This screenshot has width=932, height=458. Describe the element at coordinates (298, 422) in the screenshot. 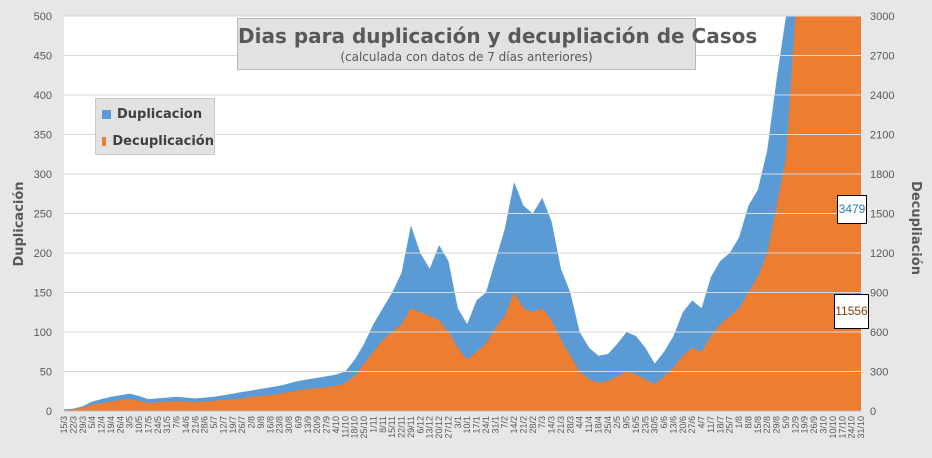

I see `x-tick-label: 6/9` at that location.